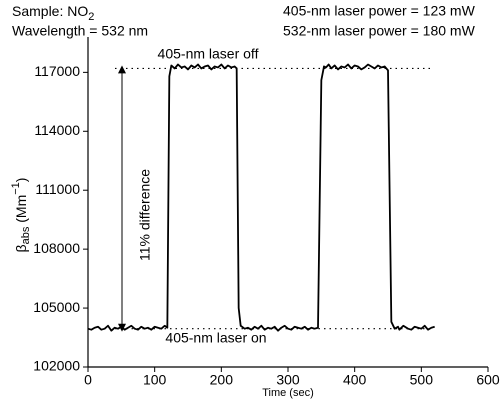 The image size is (500, 403). I want to click on y-tick-label: 117000, so click(57, 71).